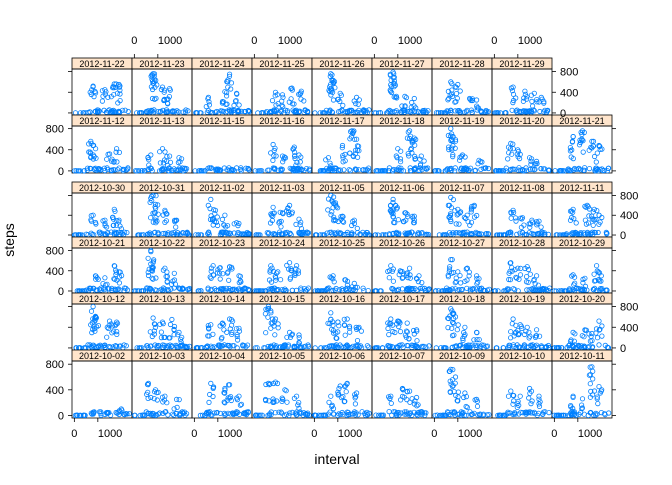 This screenshot has width=672, height=485. I want to click on y-tick-label: 400, so click(55, 272).